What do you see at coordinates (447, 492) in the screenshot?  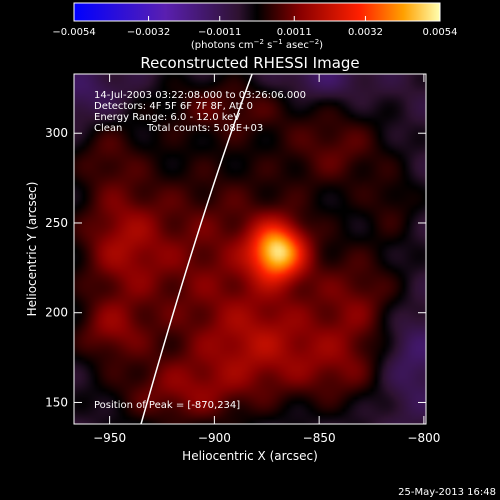 I see `footer-date: 25-May-2013 16:48` at bounding box center [447, 492].